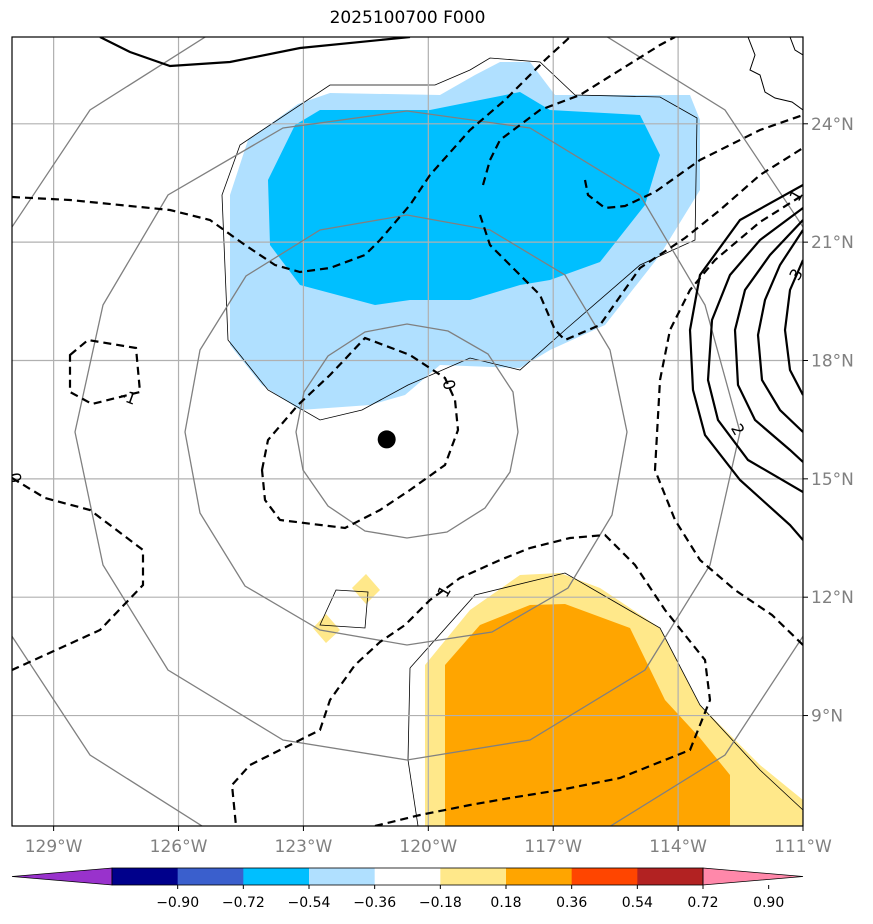  Describe the element at coordinates (243, 903) in the screenshot. I see `colorbar-tick-label: −0.72` at that location.